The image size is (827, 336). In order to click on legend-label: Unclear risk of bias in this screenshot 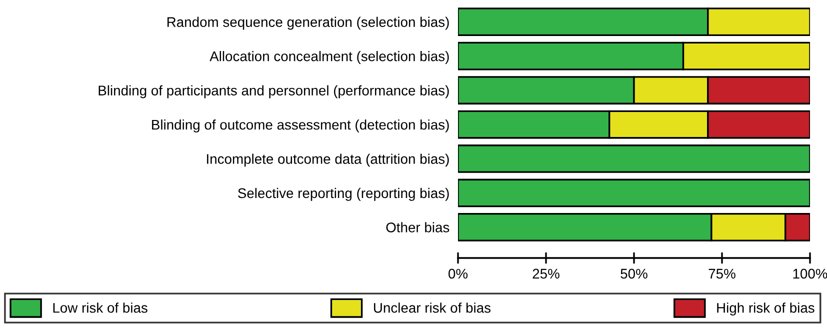, I will do `click(432, 307)`.